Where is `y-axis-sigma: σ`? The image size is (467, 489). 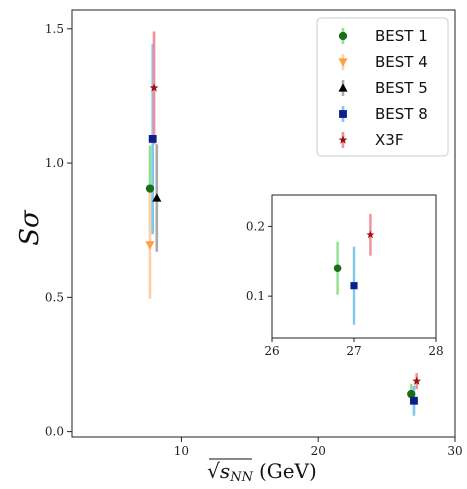
y-axis-sigma: σ is located at coordinates (30, 218).